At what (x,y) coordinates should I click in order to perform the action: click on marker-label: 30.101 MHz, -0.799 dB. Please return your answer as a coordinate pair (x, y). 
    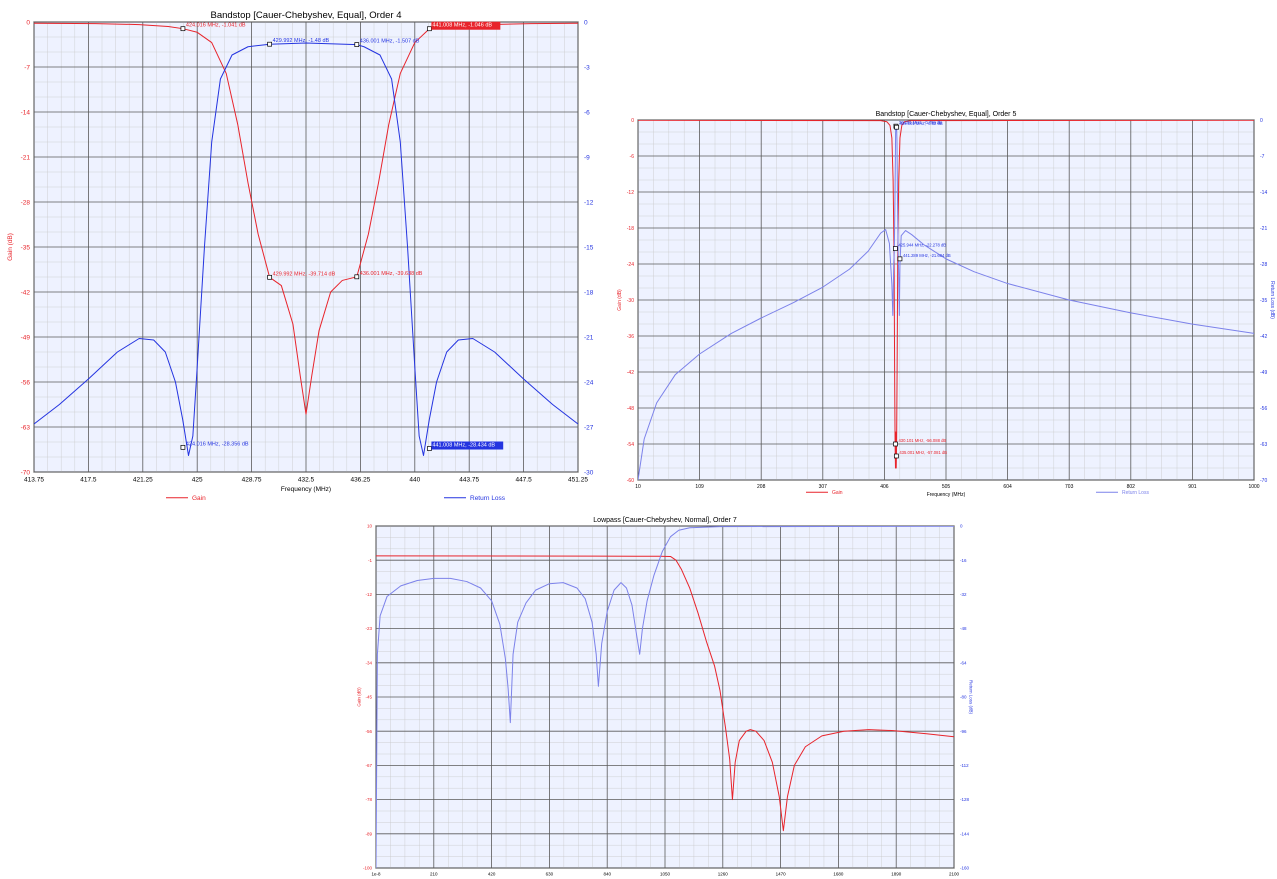
    Looking at the image, I should click on (920, 122).